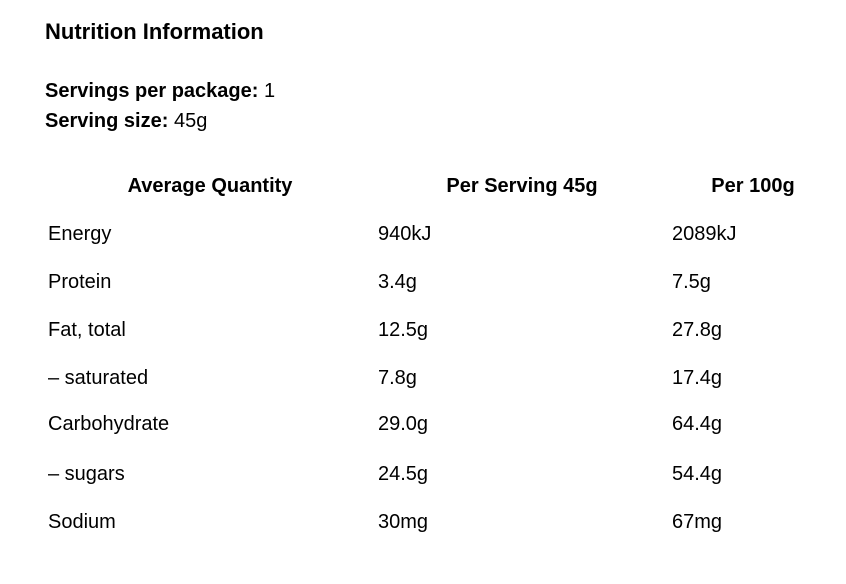 The width and height of the screenshot is (846, 584). I want to click on serving-line: Servings per package: 1, so click(160, 91).